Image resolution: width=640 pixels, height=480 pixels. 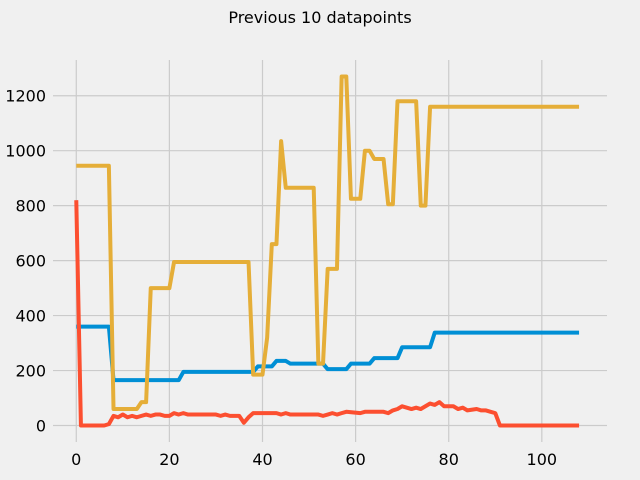 What do you see at coordinates (25, 96) in the screenshot?
I see `y-tick-label: 1200` at bounding box center [25, 96].